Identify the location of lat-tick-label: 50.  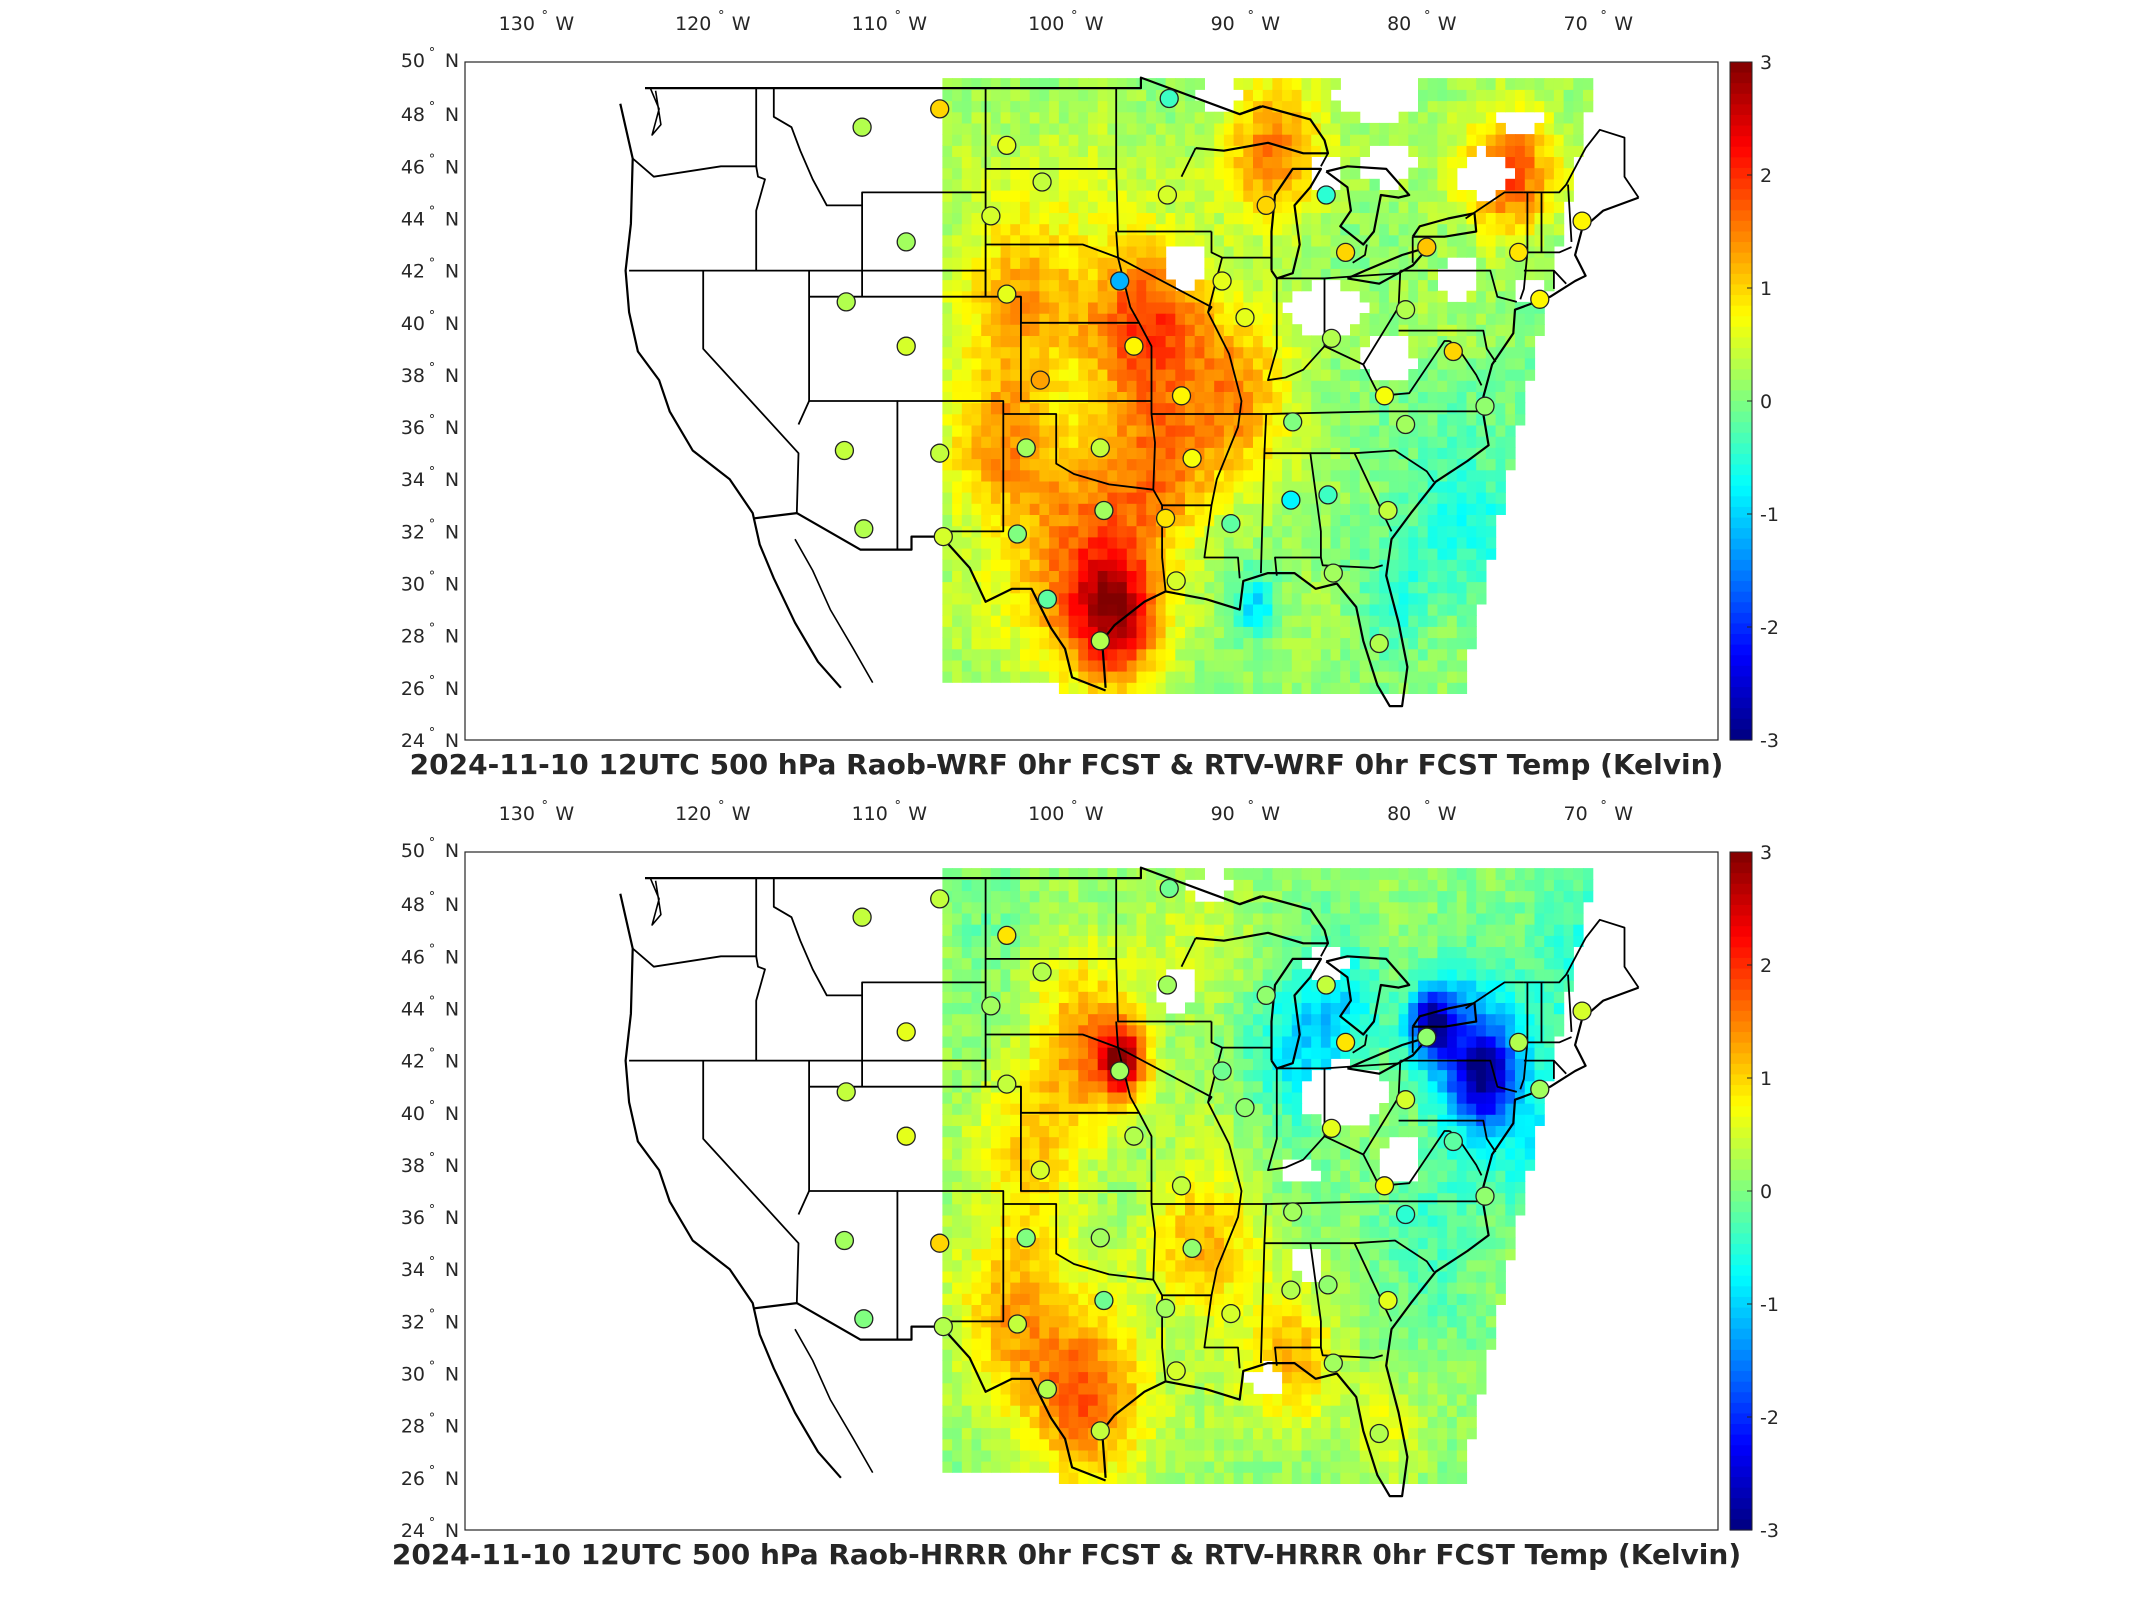
(413, 61).